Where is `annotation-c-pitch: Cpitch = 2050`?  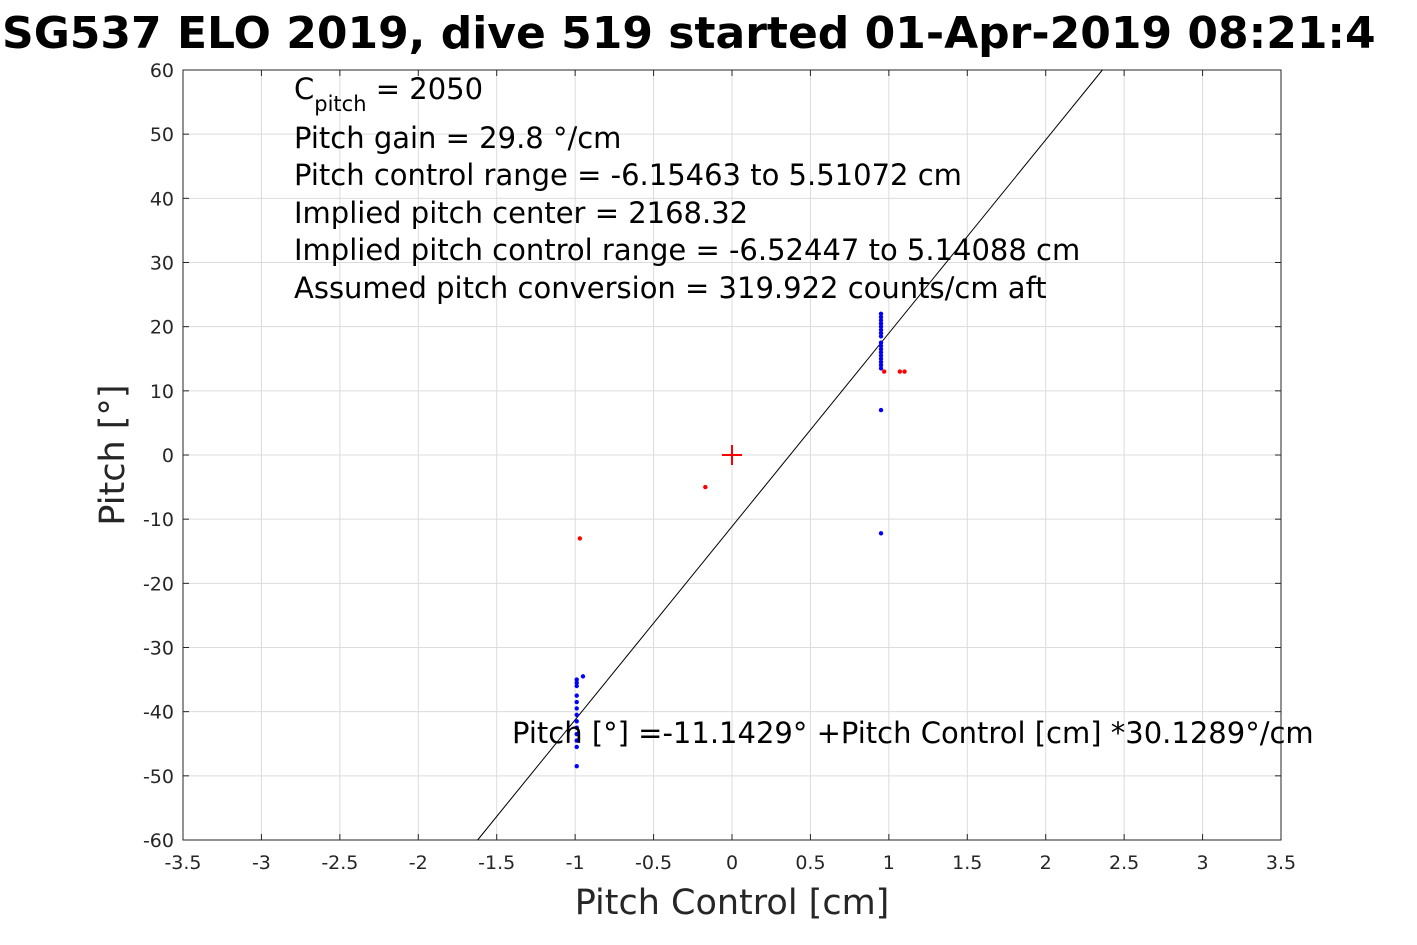
annotation-c-pitch: Cpitch = 2050 is located at coordinates (388, 94).